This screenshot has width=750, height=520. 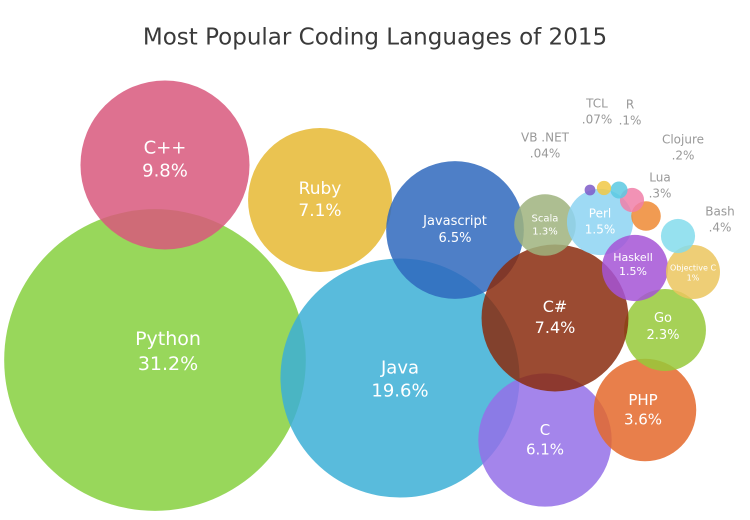 What do you see at coordinates (168, 339) in the screenshot?
I see `bubble-name: Python` at bounding box center [168, 339].